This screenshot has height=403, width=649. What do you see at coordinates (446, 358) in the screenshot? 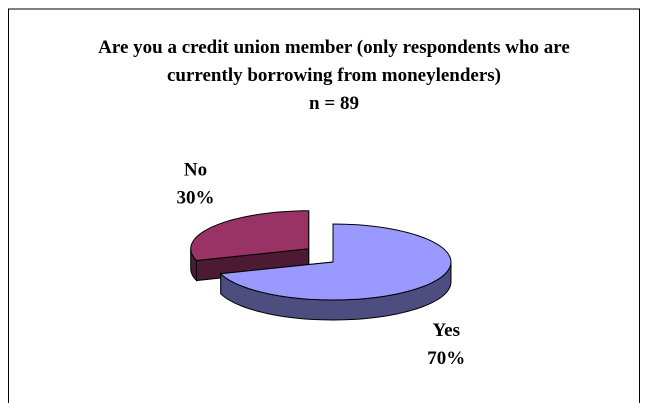
I see `slice-value-label: 70%` at bounding box center [446, 358].